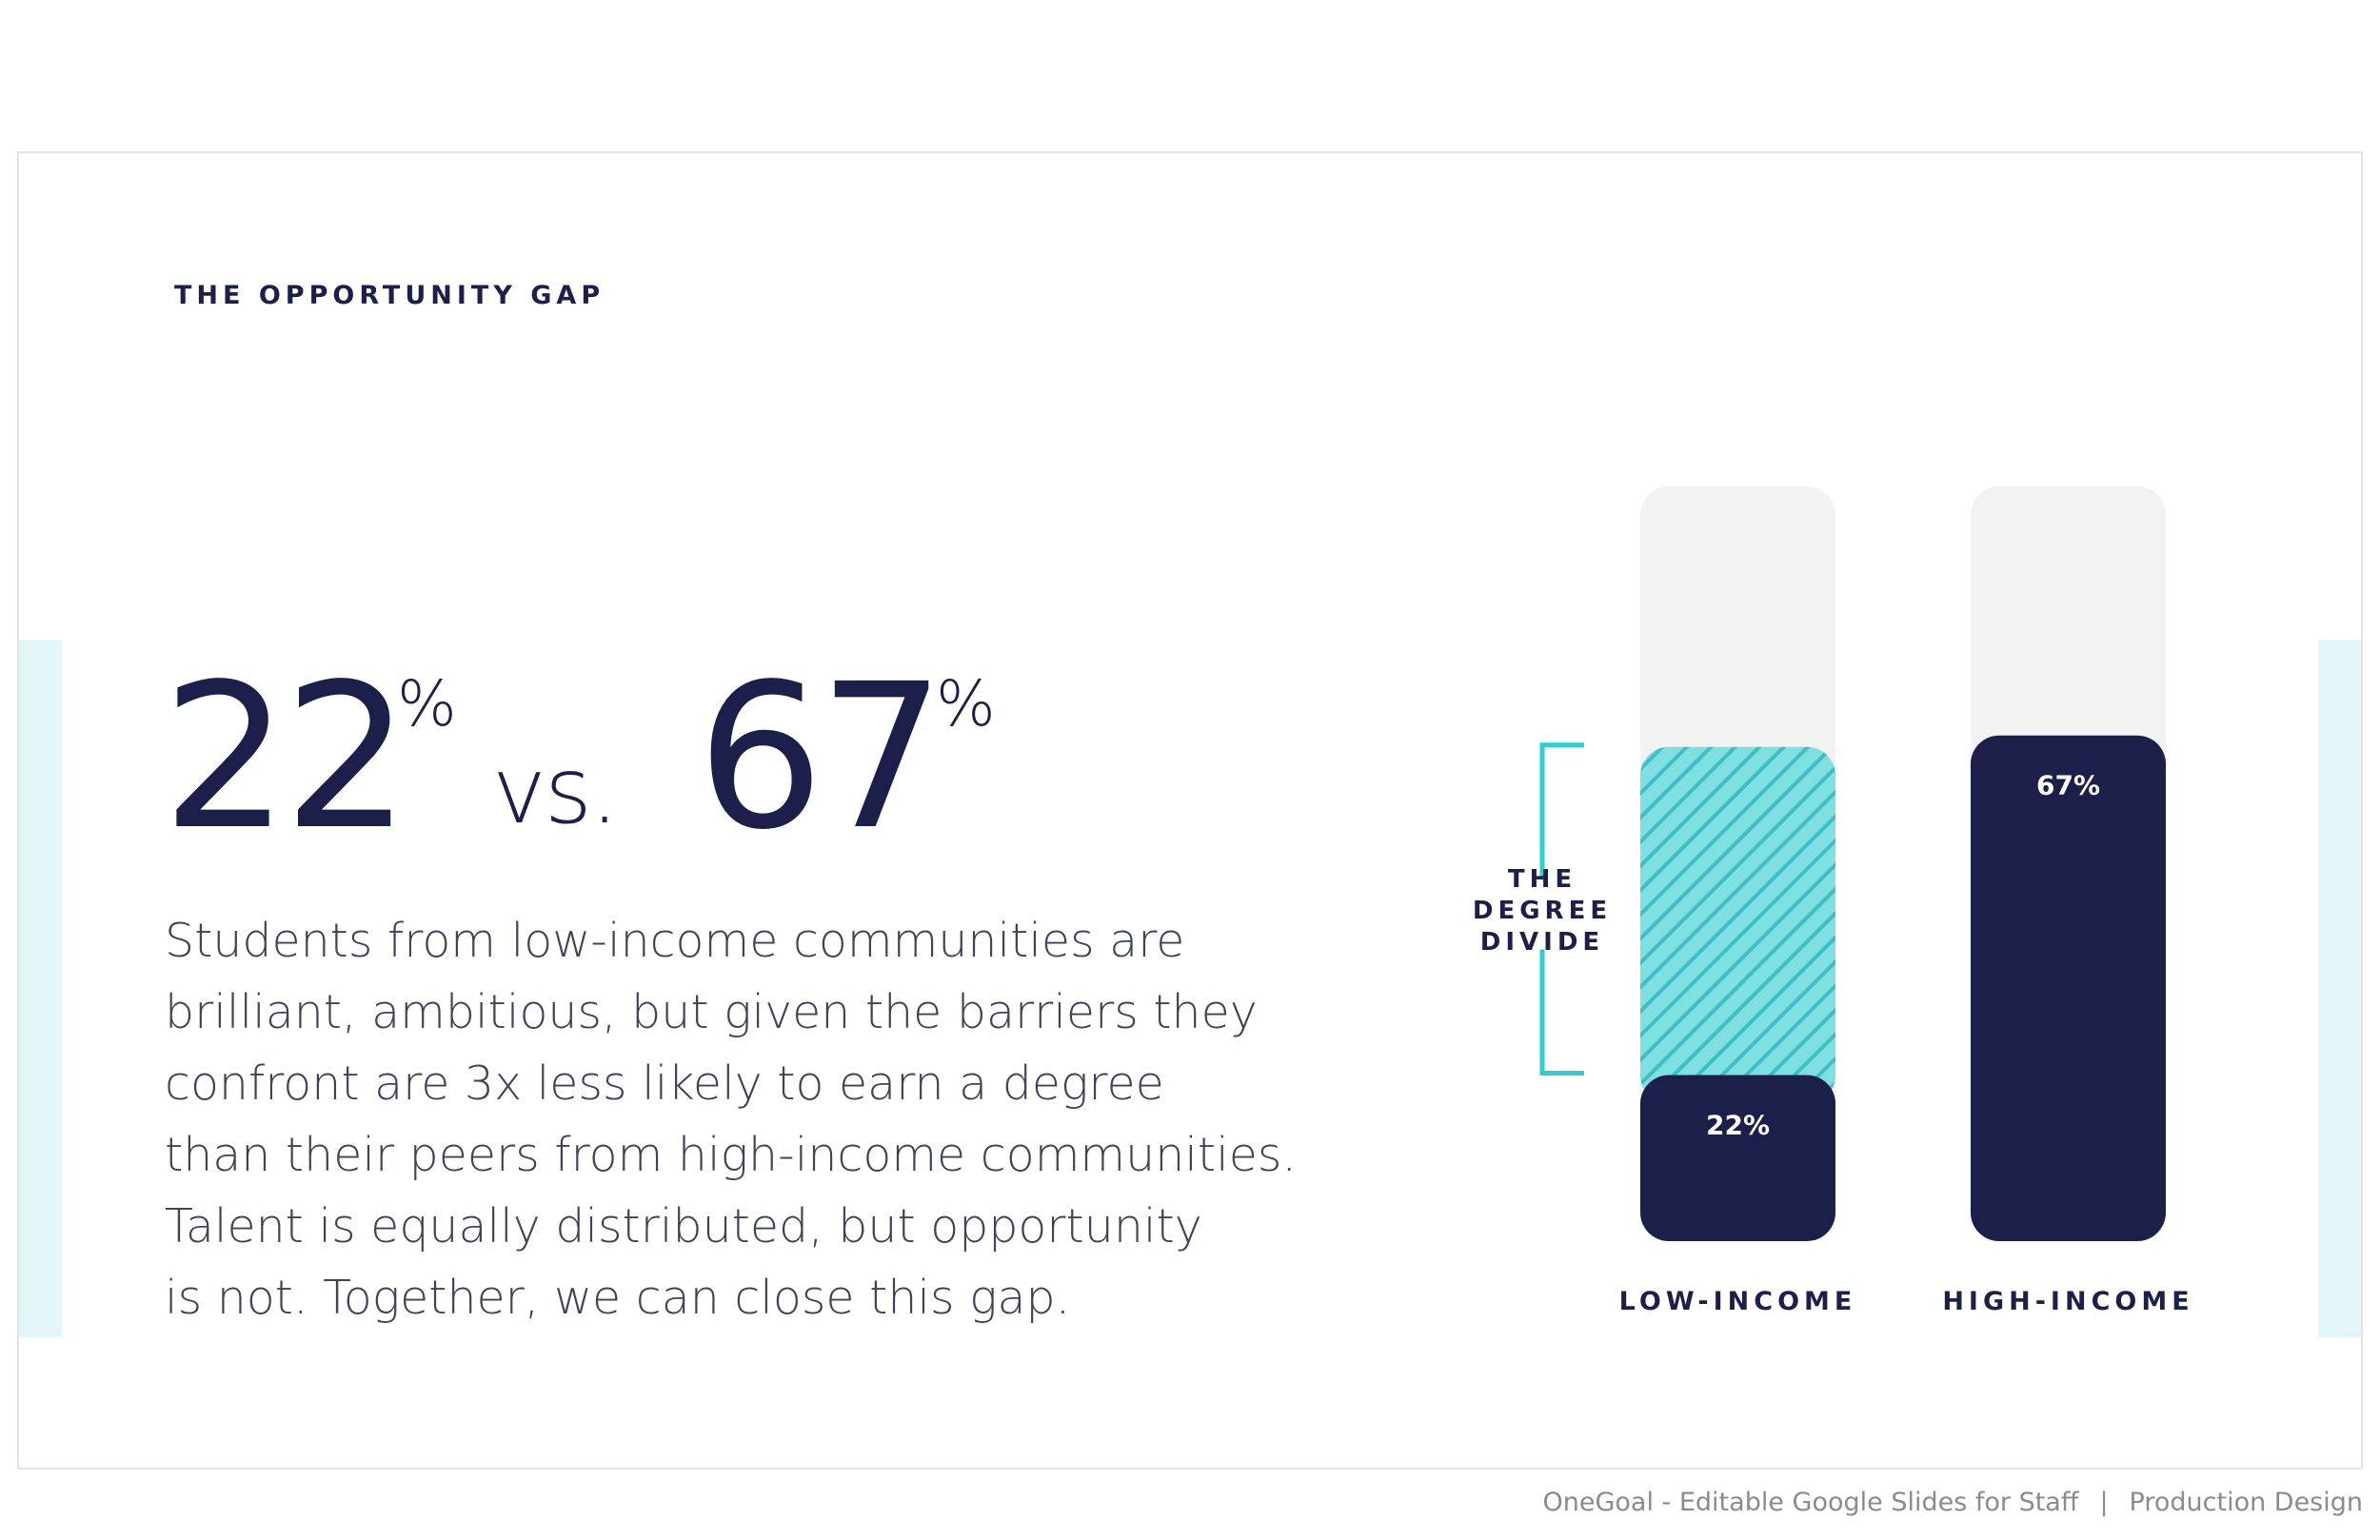  What do you see at coordinates (1738, 1301) in the screenshot?
I see `category-label-low-income: LOW-INCOME` at bounding box center [1738, 1301].